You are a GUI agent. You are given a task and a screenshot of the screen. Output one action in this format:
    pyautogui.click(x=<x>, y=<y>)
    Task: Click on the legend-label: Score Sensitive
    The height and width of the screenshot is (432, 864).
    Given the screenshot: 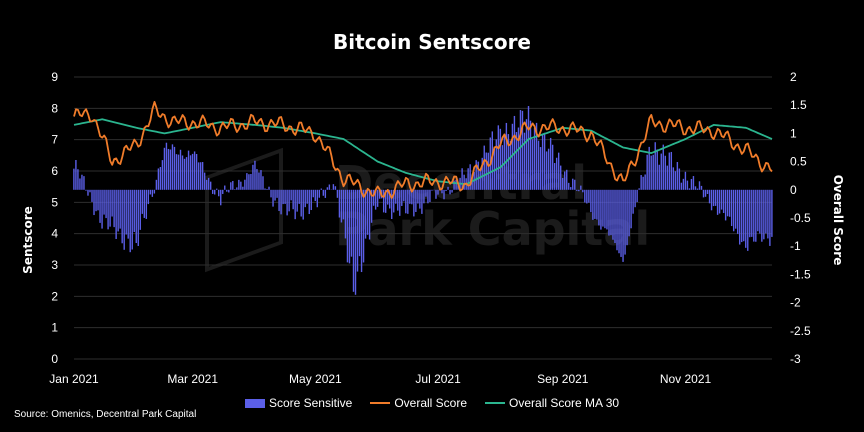 What is the action you would take?
    pyautogui.click(x=310, y=403)
    